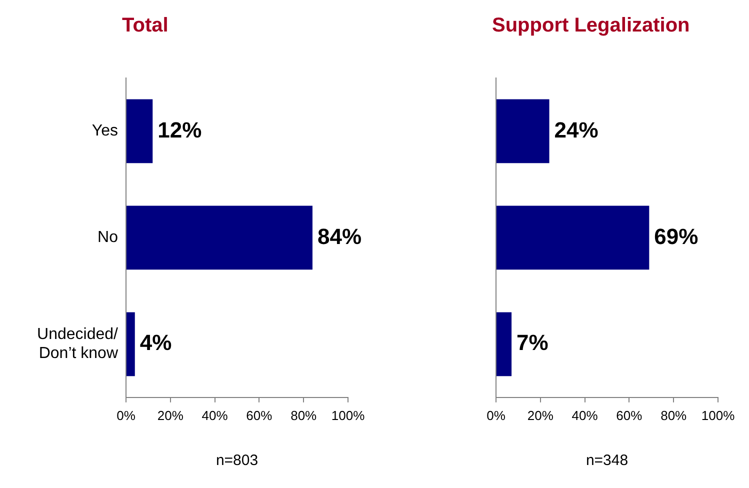 This screenshot has width=749, height=488. Describe the element at coordinates (339, 236) in the screenshot. I see `data-label: 84%` at that location.